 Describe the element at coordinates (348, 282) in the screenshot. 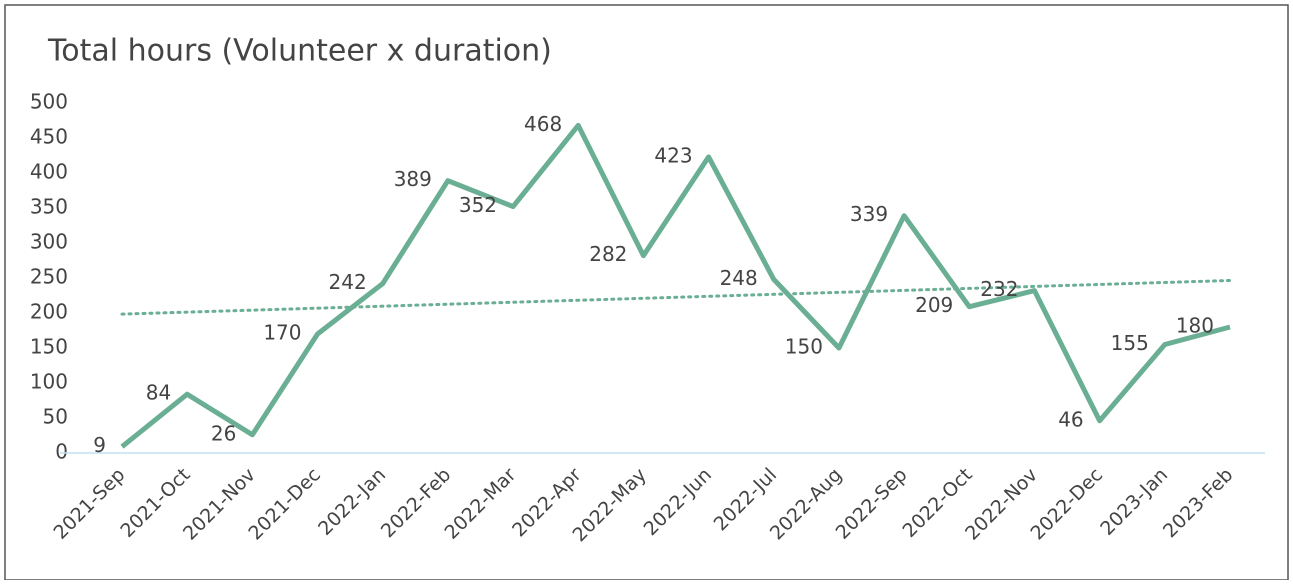

I see `data-label: 242` at that location.